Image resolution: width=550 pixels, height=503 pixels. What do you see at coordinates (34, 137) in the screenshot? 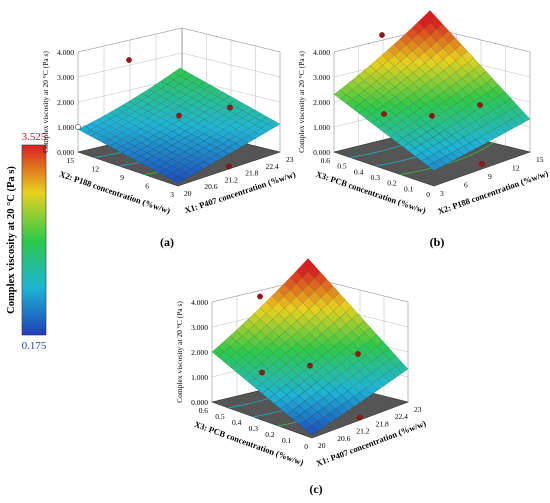
I see `colorbar-max-label: 3.525` at bounding box center [34, 137].